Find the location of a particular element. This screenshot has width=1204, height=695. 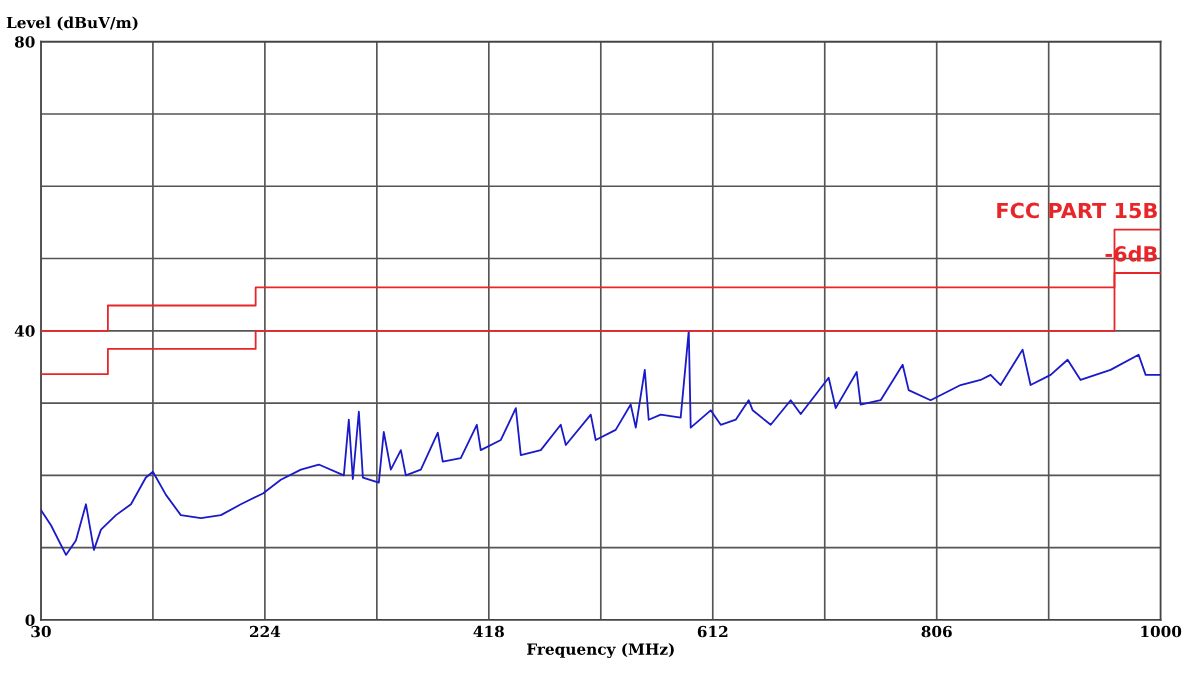

x-tick-label: 30 is located at coordinates (41, 631).